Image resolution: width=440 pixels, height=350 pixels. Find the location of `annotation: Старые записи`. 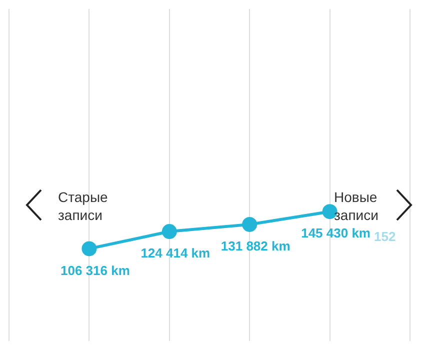

annotation: Старые записи is located at coordinates (83, 206).